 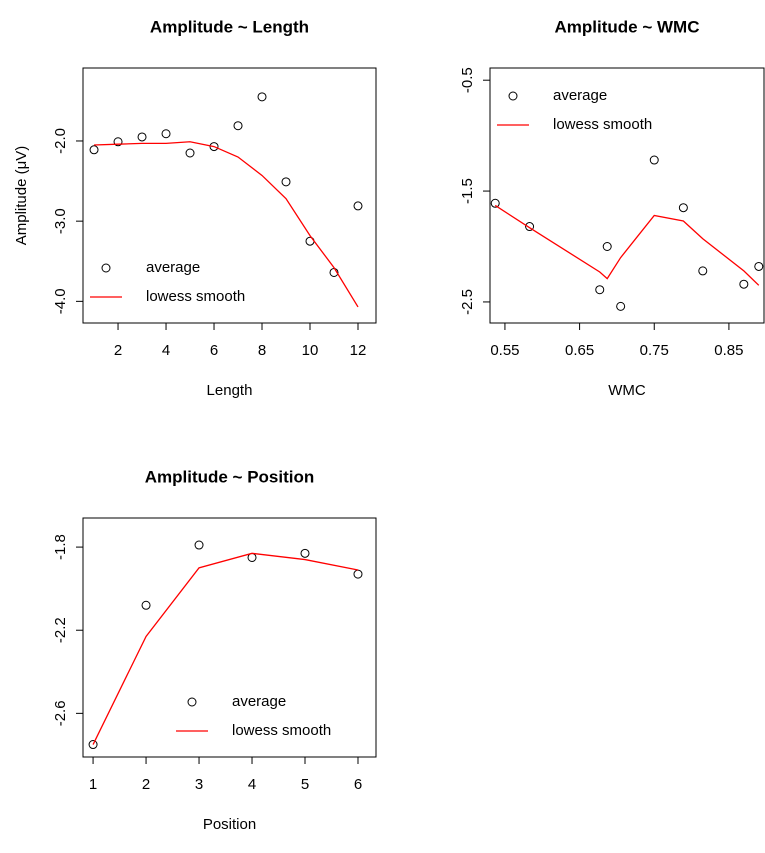 I want to click on x-axis-label: Position, so click(x=229, y=824).